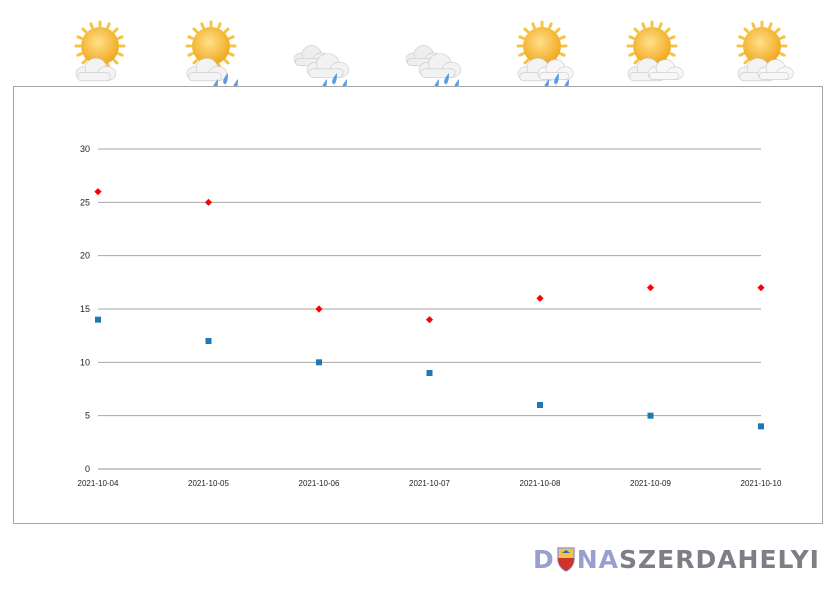  What do you see at coordinates (85, 309) in the screenshot?
I see `y-tick-label: 15` at bounding box center [85, 309].